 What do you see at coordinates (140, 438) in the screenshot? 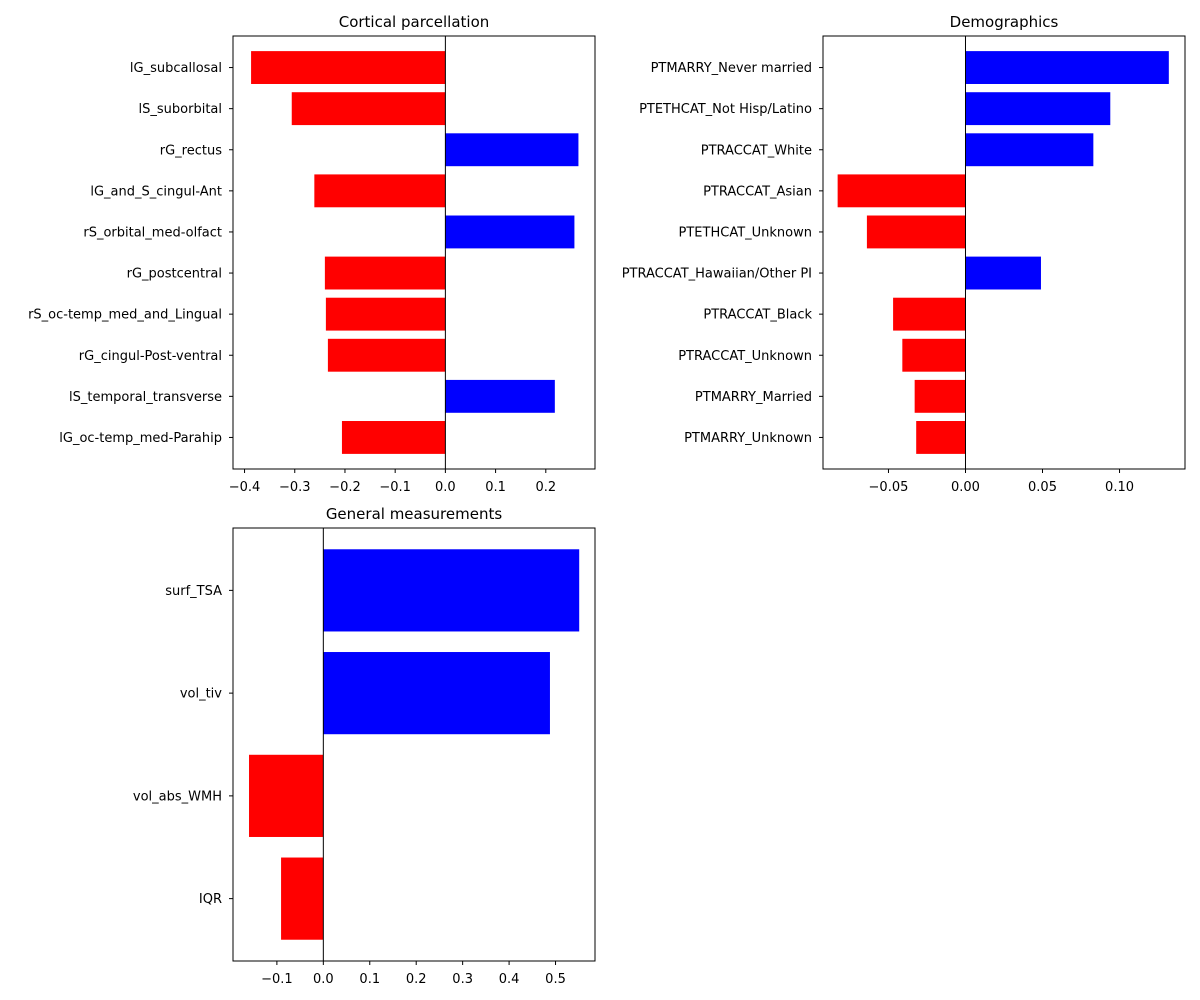
I see `y-tick-label: lG_oc-temp_med-Parahip` at bounding box center [140, 438].